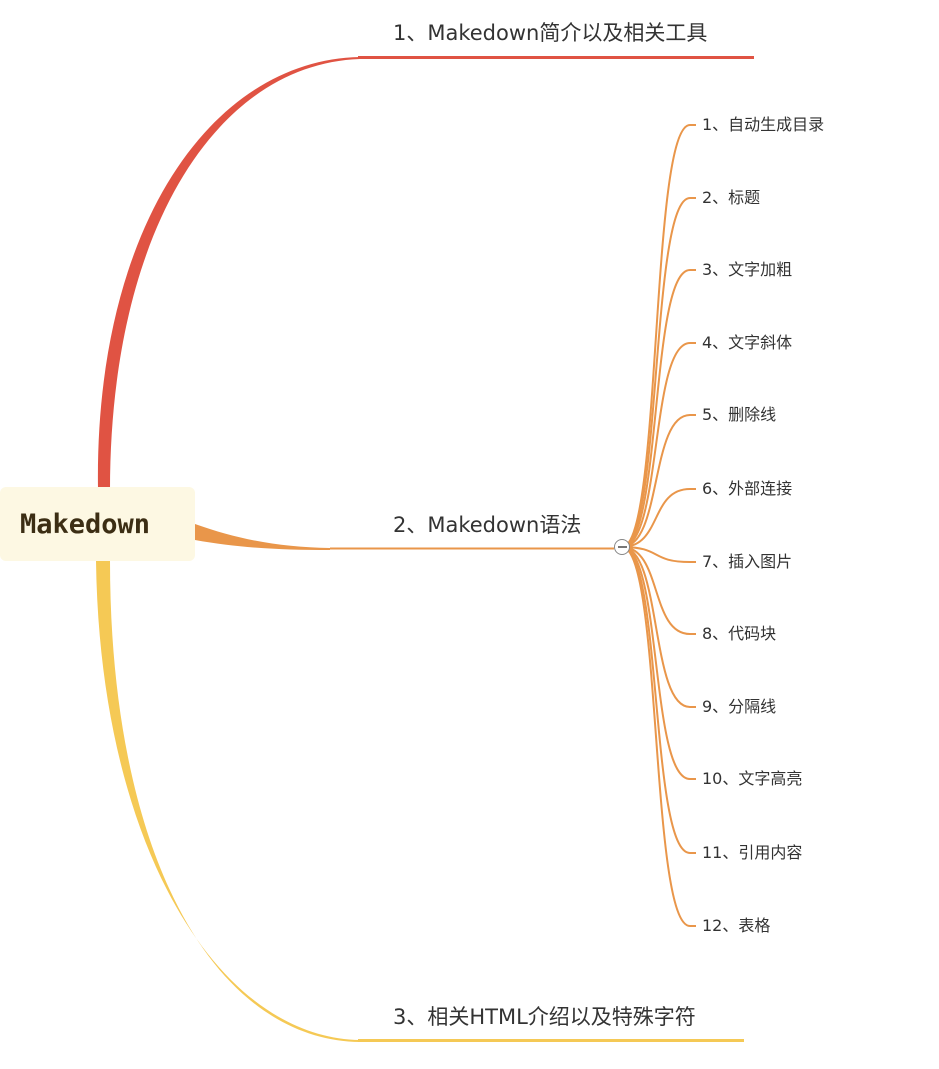  I want to click on topic-makedown-intro: 1、Makedown简介以及相关工具, so click(550, 33).